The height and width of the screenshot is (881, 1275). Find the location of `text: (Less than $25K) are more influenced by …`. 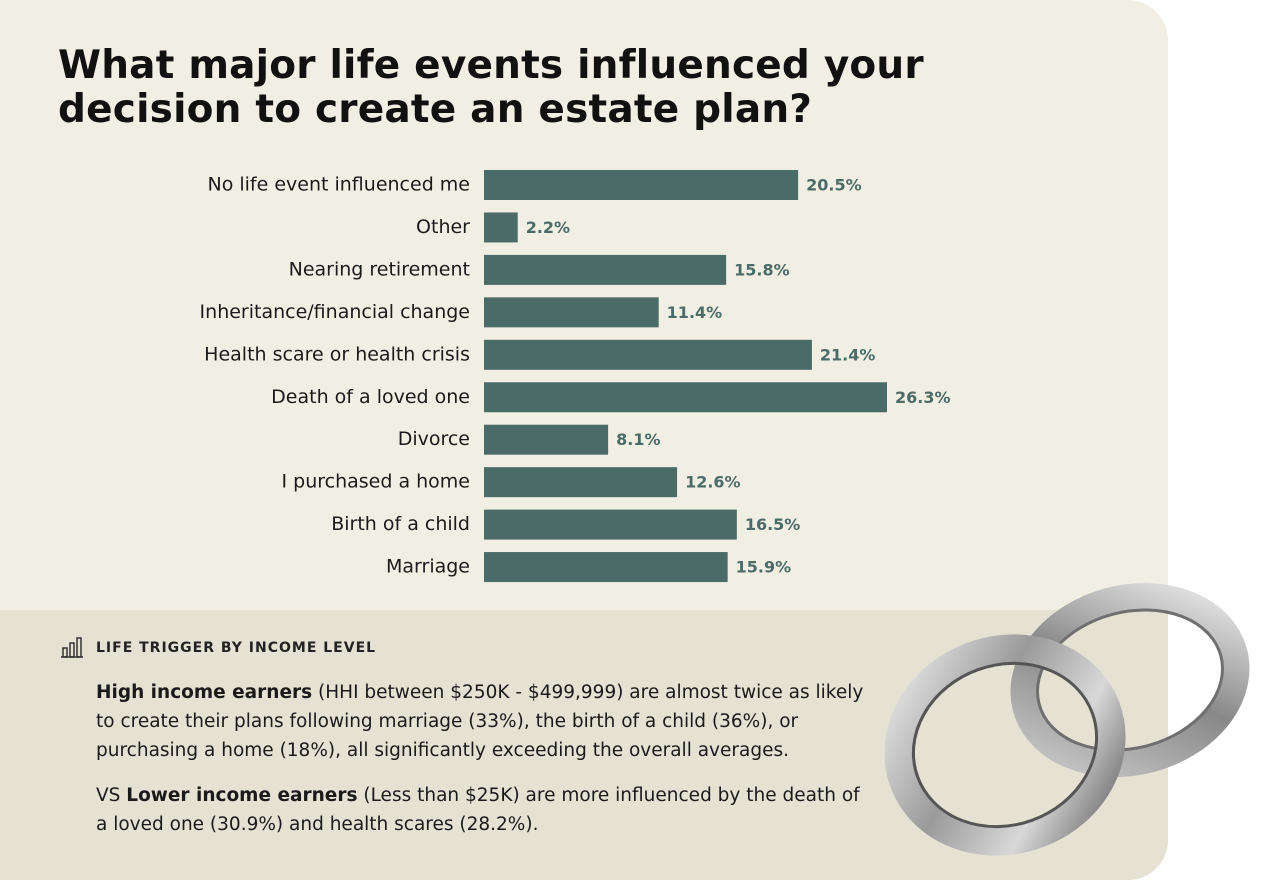

text: (Less than $25K) are more influenced by … is located at coordinates (478, 810).